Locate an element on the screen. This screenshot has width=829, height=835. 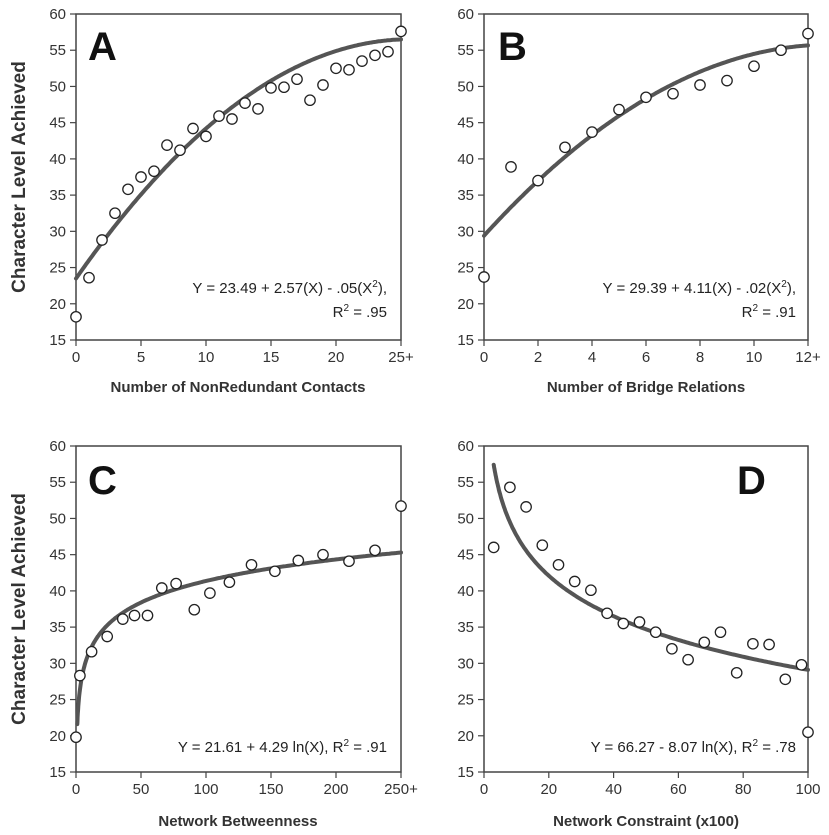
x-tick-label: 12+ is located at coordinates (808, 357).